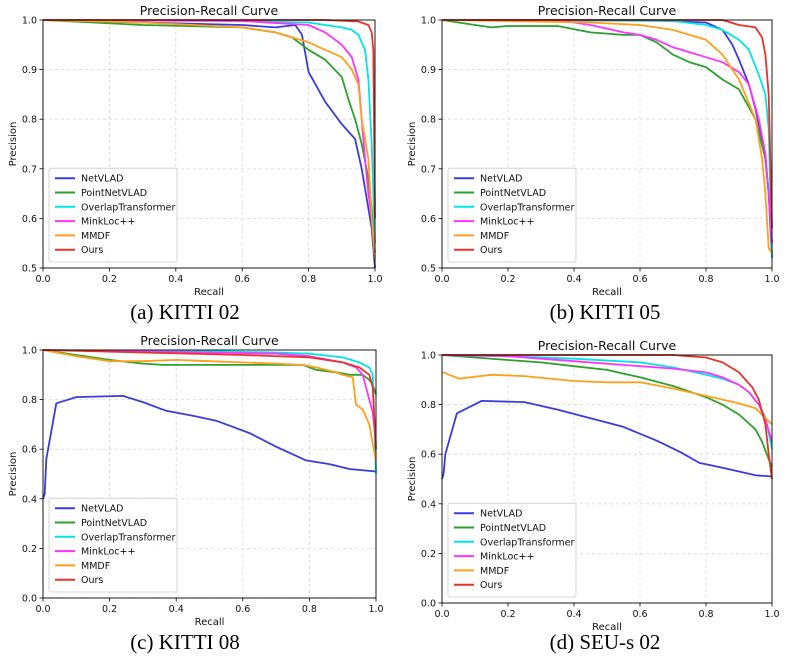  Describe the element at coordinates (605, 642) in the screenshot. I see `panel-caption: (d) SEU-s 02` at that location.